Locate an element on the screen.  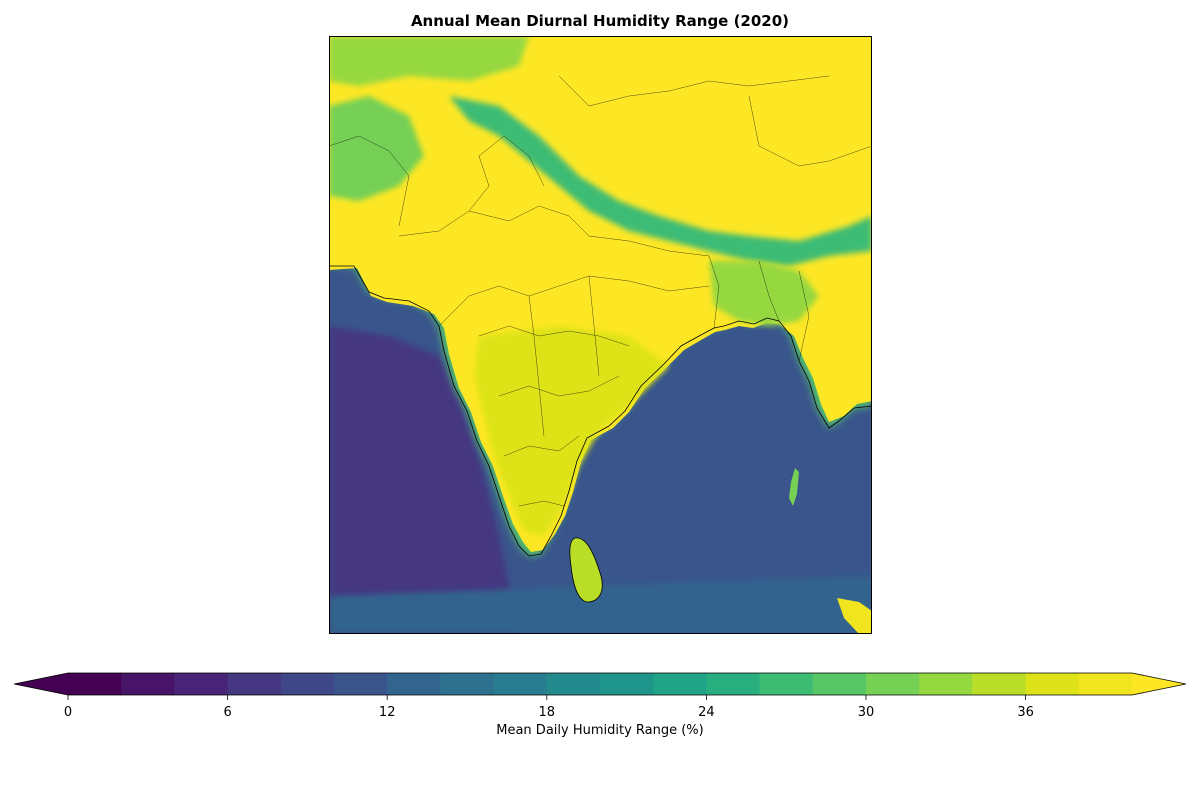
colorbar-extend-low is located at coordinates (41, 684).